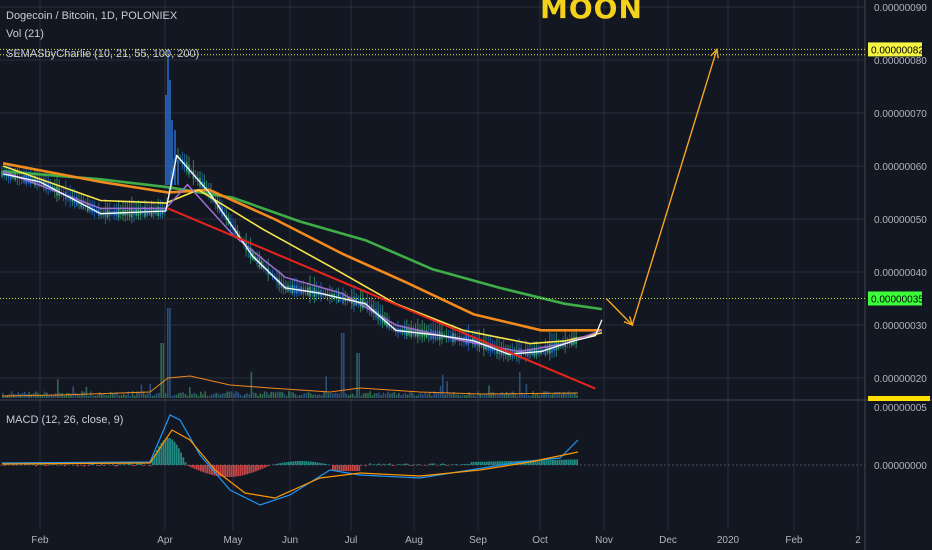 The width and height of the screenshot is (932, 550). Describe the element at coordinates (40, 540) in the screenshot. I see `date-tick-label: Feb` at that location.